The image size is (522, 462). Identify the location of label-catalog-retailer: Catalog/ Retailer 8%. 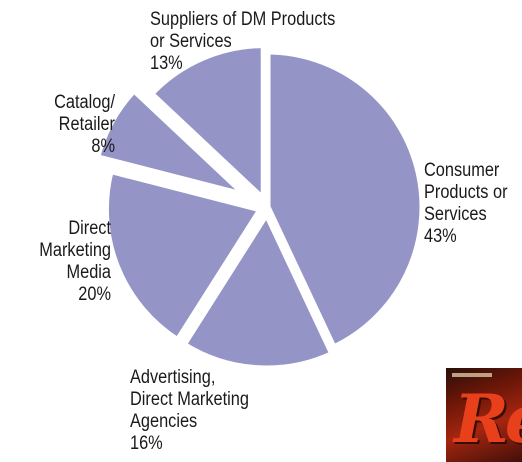
(68, 125).